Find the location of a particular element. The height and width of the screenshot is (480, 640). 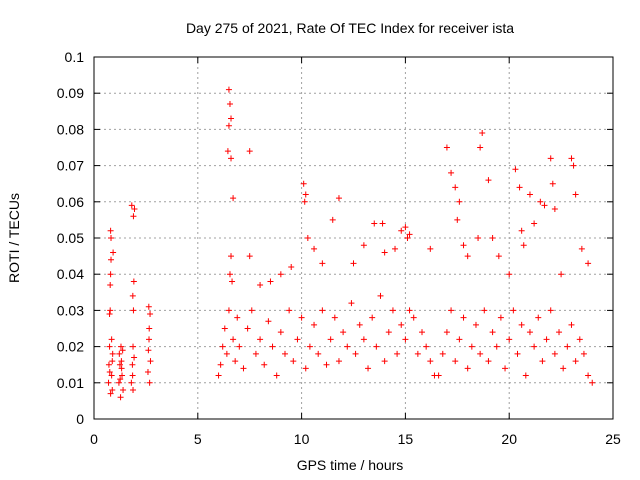

y-tick-label: 0.04 is located at coordinates (70, 274).